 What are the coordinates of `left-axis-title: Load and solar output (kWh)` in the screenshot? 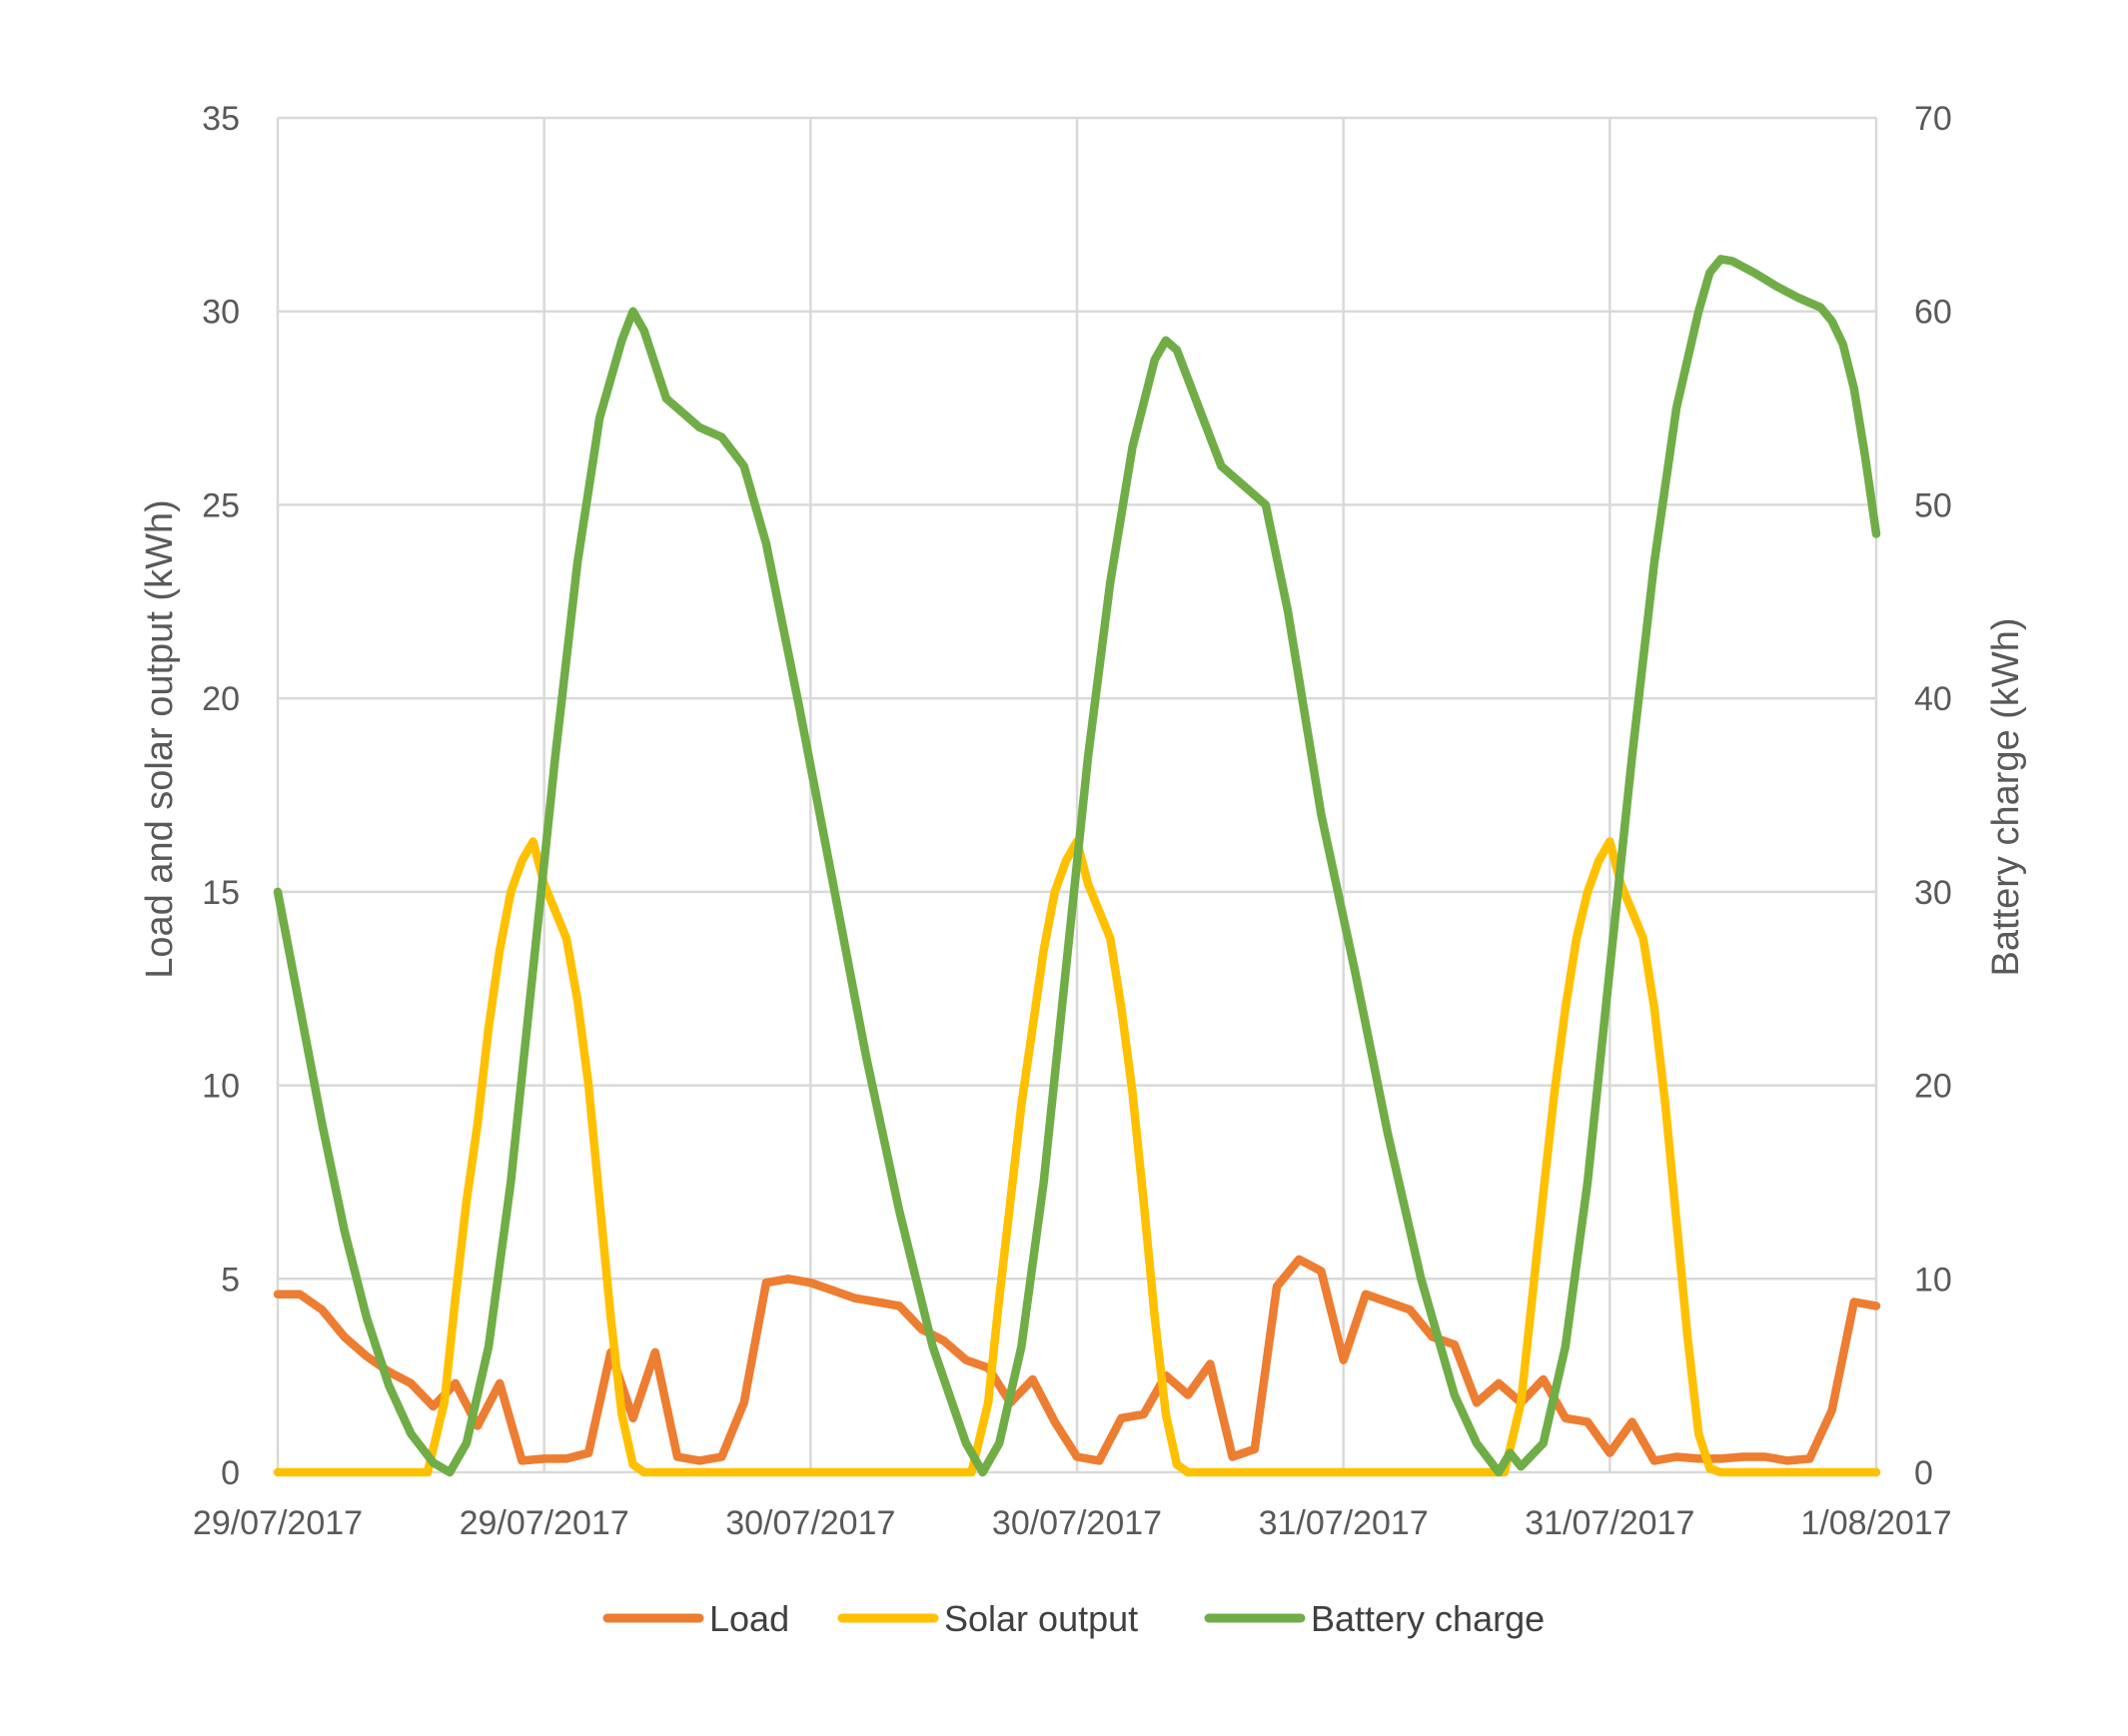 It's located at (160, 739).